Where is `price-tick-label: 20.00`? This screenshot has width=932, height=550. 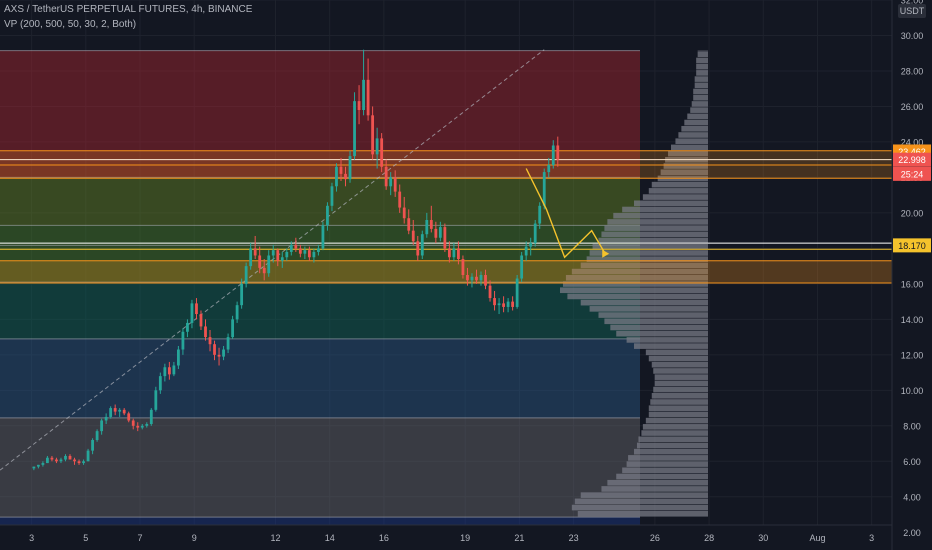
price-tick-label: 20.00 is located at coordinates (912, 213).